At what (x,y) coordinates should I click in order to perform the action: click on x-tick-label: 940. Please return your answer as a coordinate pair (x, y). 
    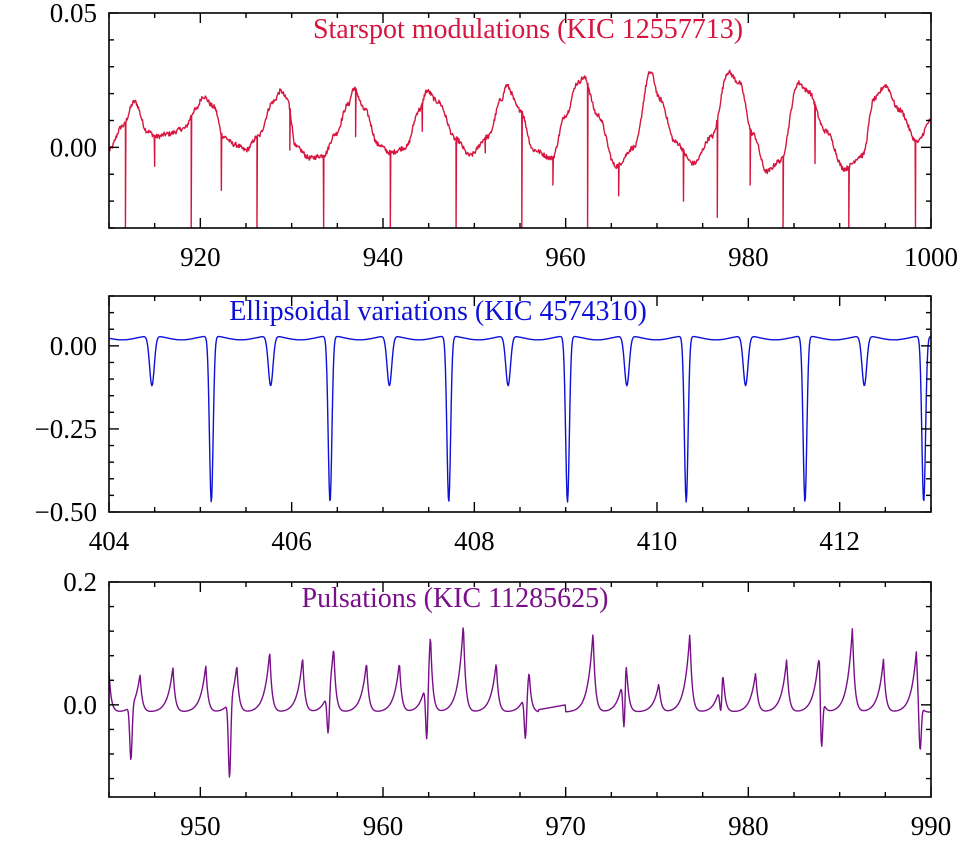
    Looking at the image, I should click on (383, 257).